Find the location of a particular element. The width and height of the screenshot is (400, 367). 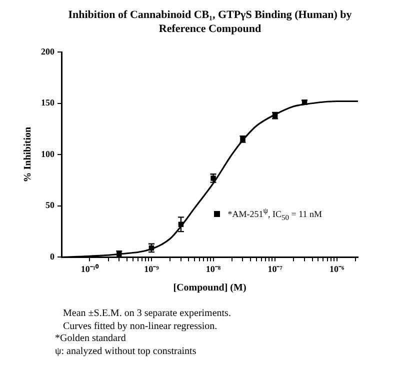

y-tick-label: 0 is located at coordinates (52, 257).